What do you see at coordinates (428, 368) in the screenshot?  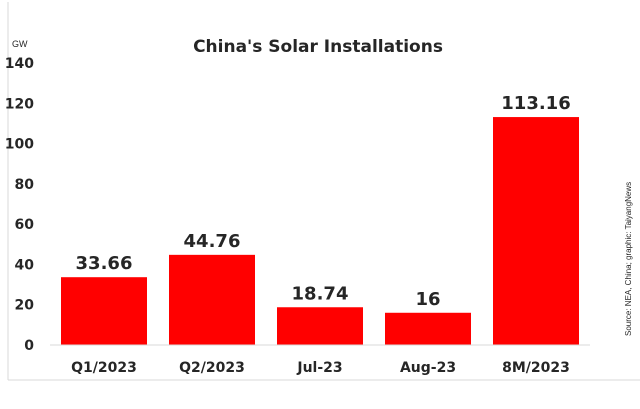 I see `x-tick-label: Aug-23` at bounding box center [428, 368].